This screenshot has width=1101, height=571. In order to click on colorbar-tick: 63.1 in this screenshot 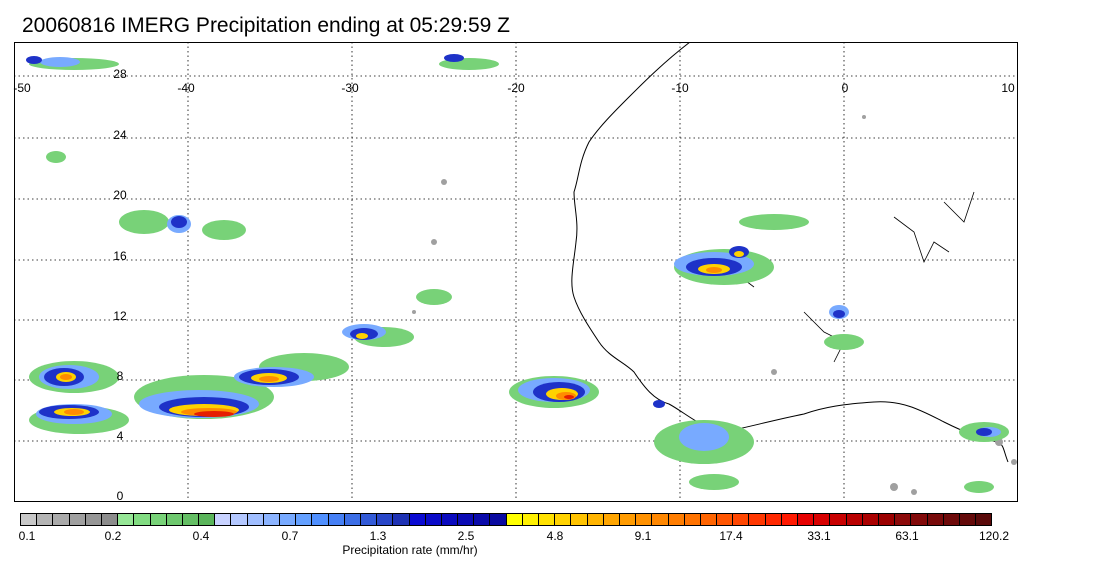, I will do `click(907, 536)`.